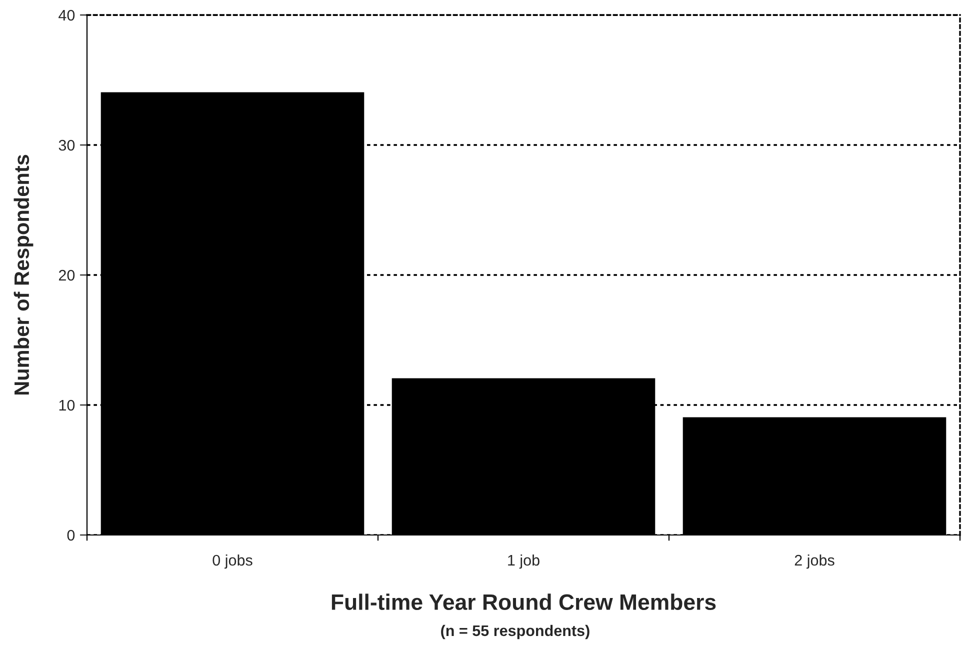 This screenshot has height=648, width=963. I want to click on x-axis-title: Full-time Year Round Crew Members, so click(524, 602).